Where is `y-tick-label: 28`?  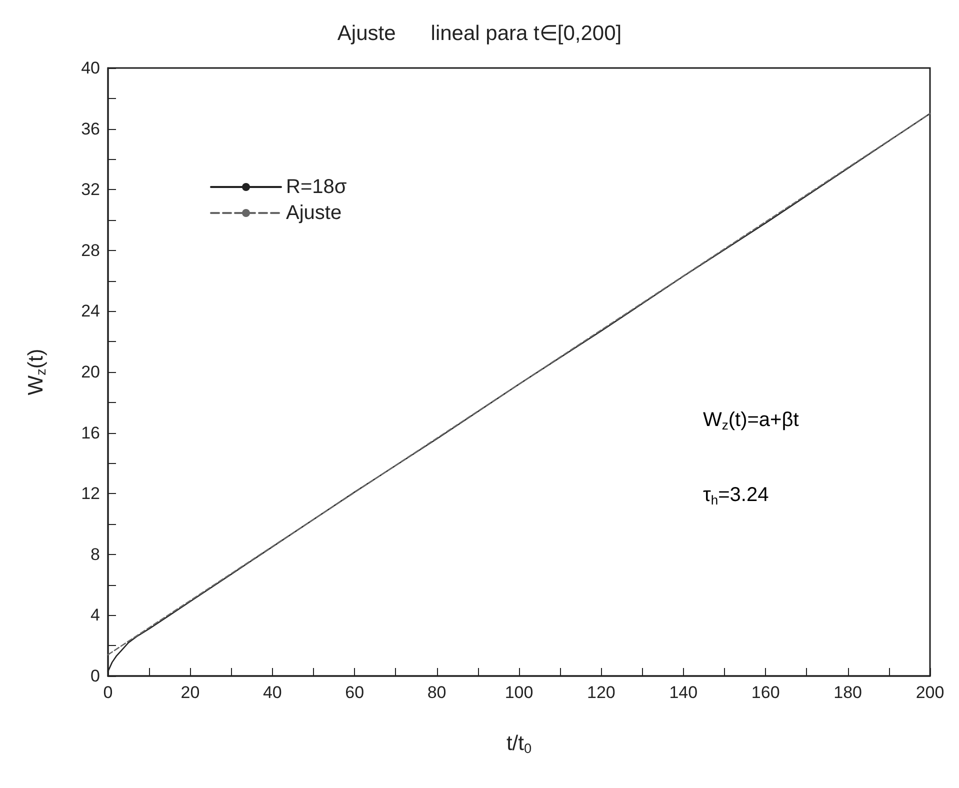
y-tick-label: 28 is located at coordinates (90, 250).